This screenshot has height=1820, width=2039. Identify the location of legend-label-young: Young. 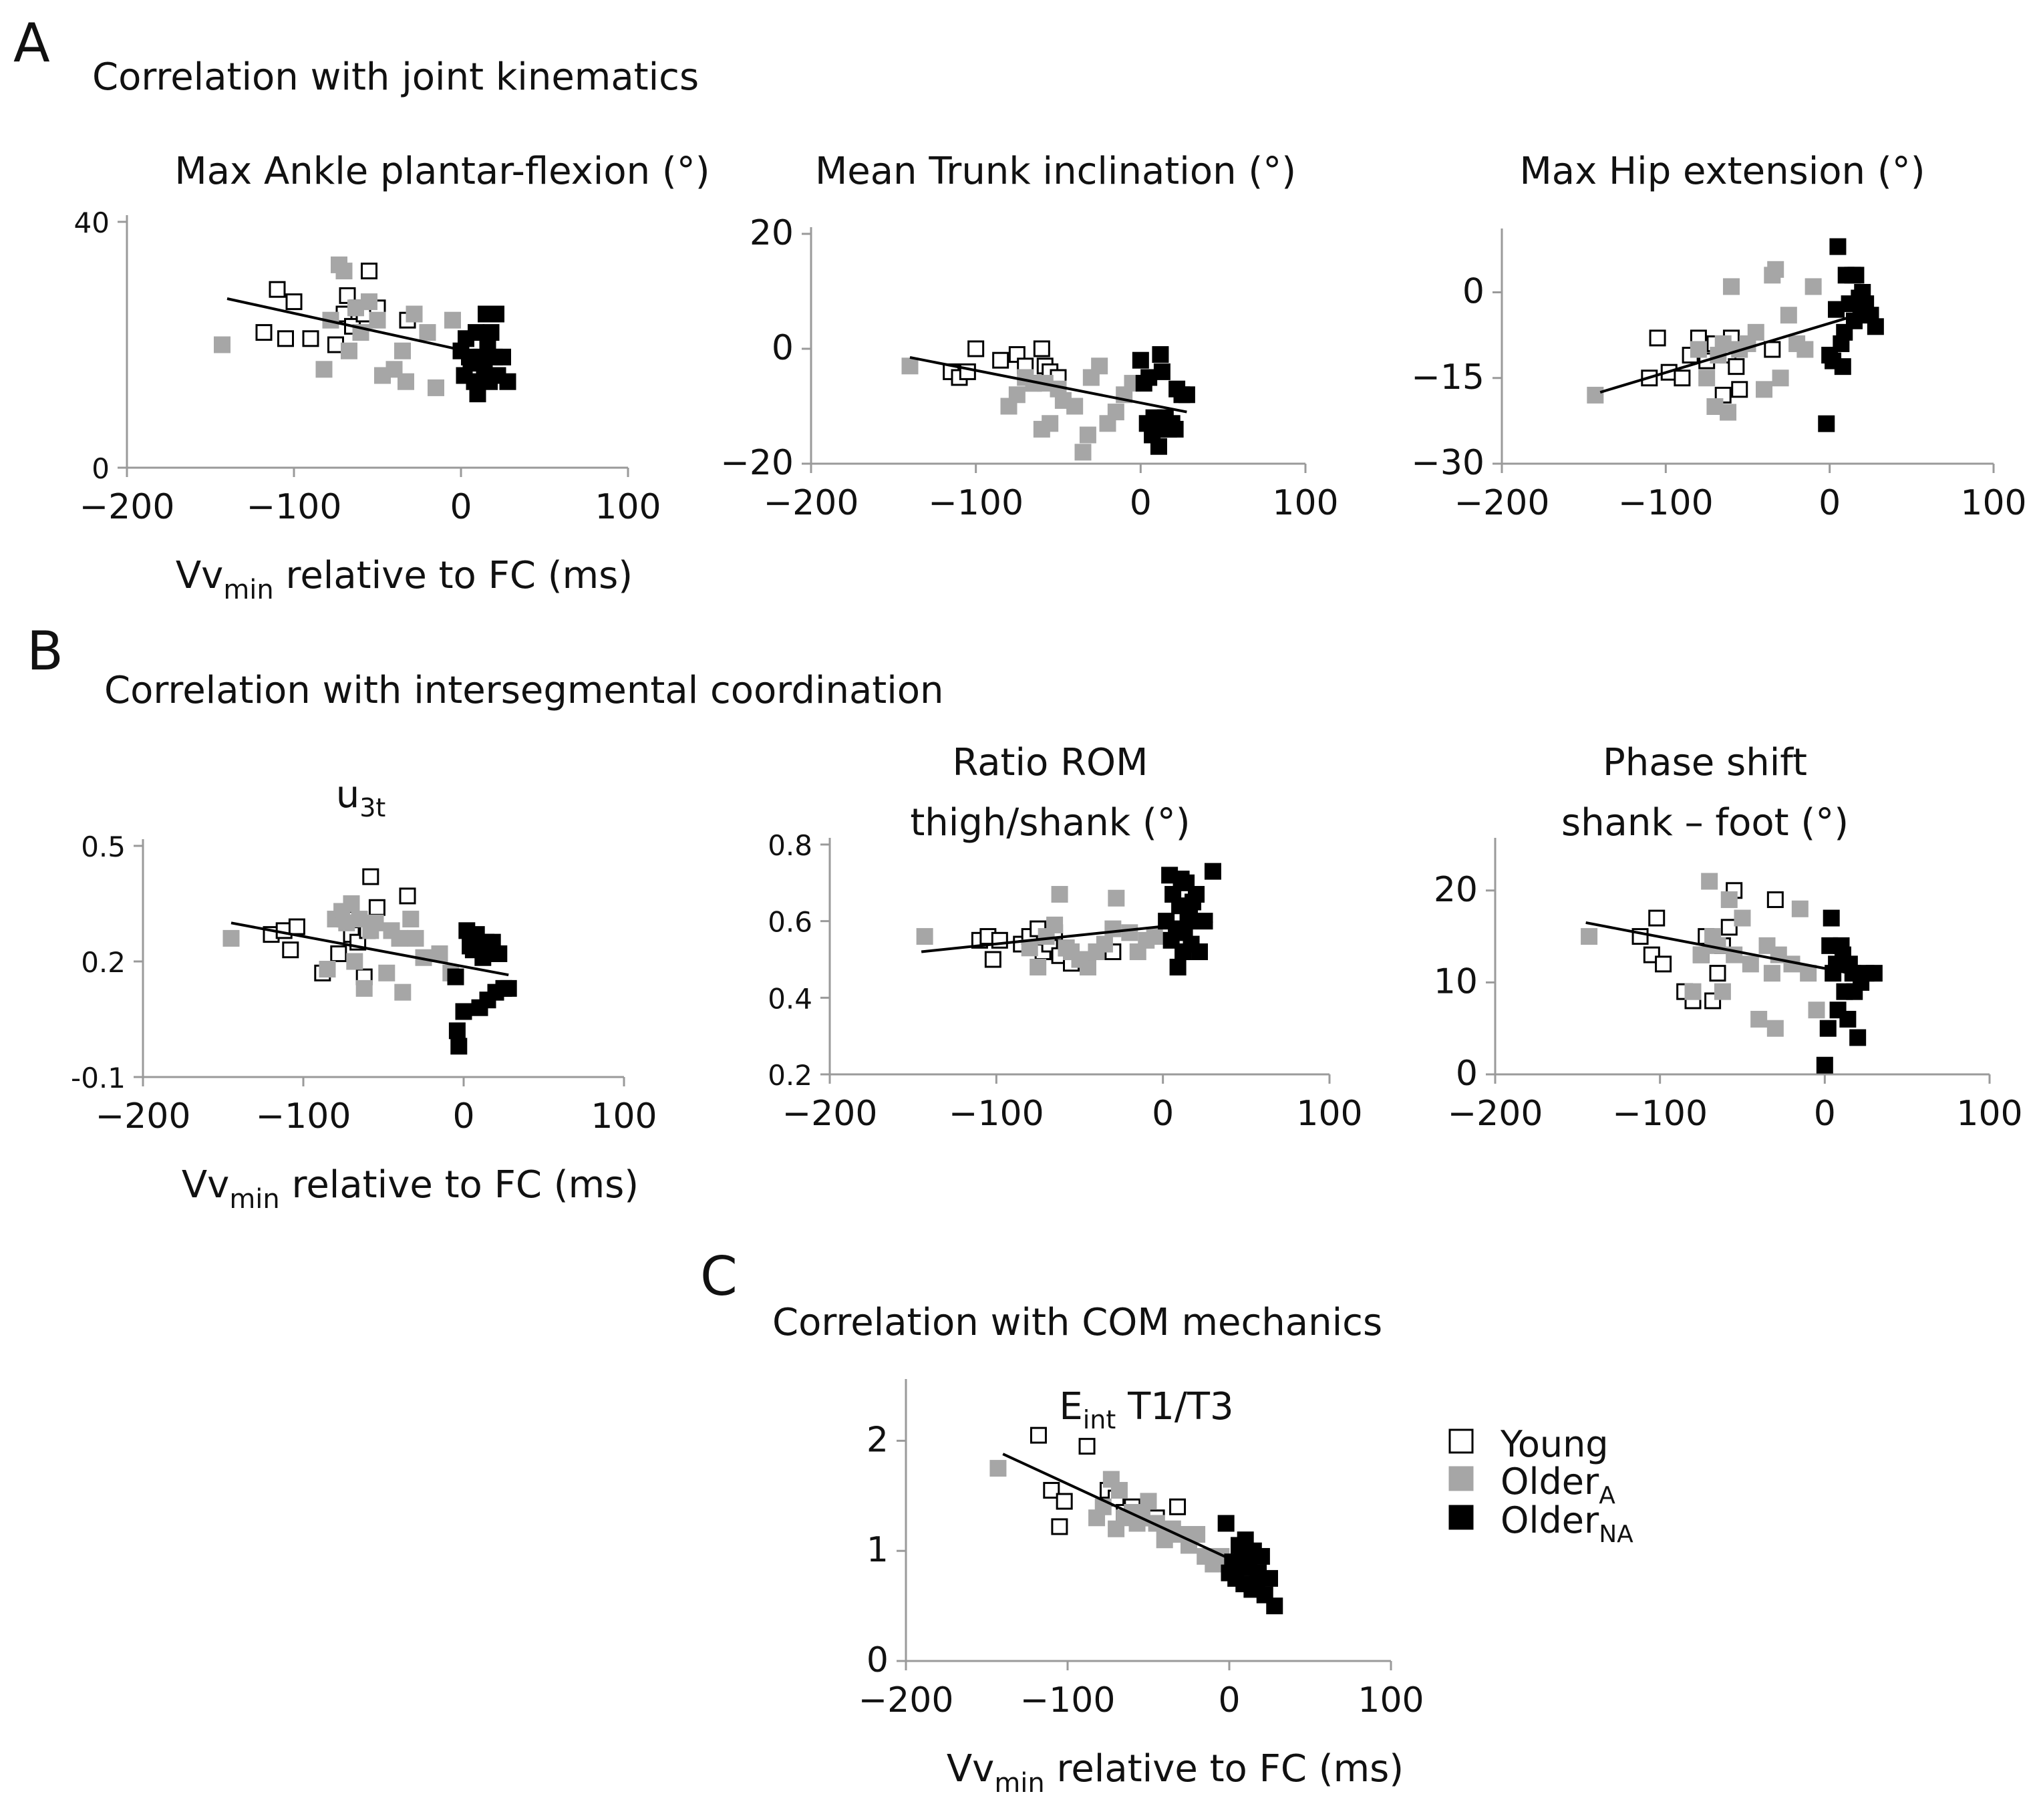
(1554, 1444).